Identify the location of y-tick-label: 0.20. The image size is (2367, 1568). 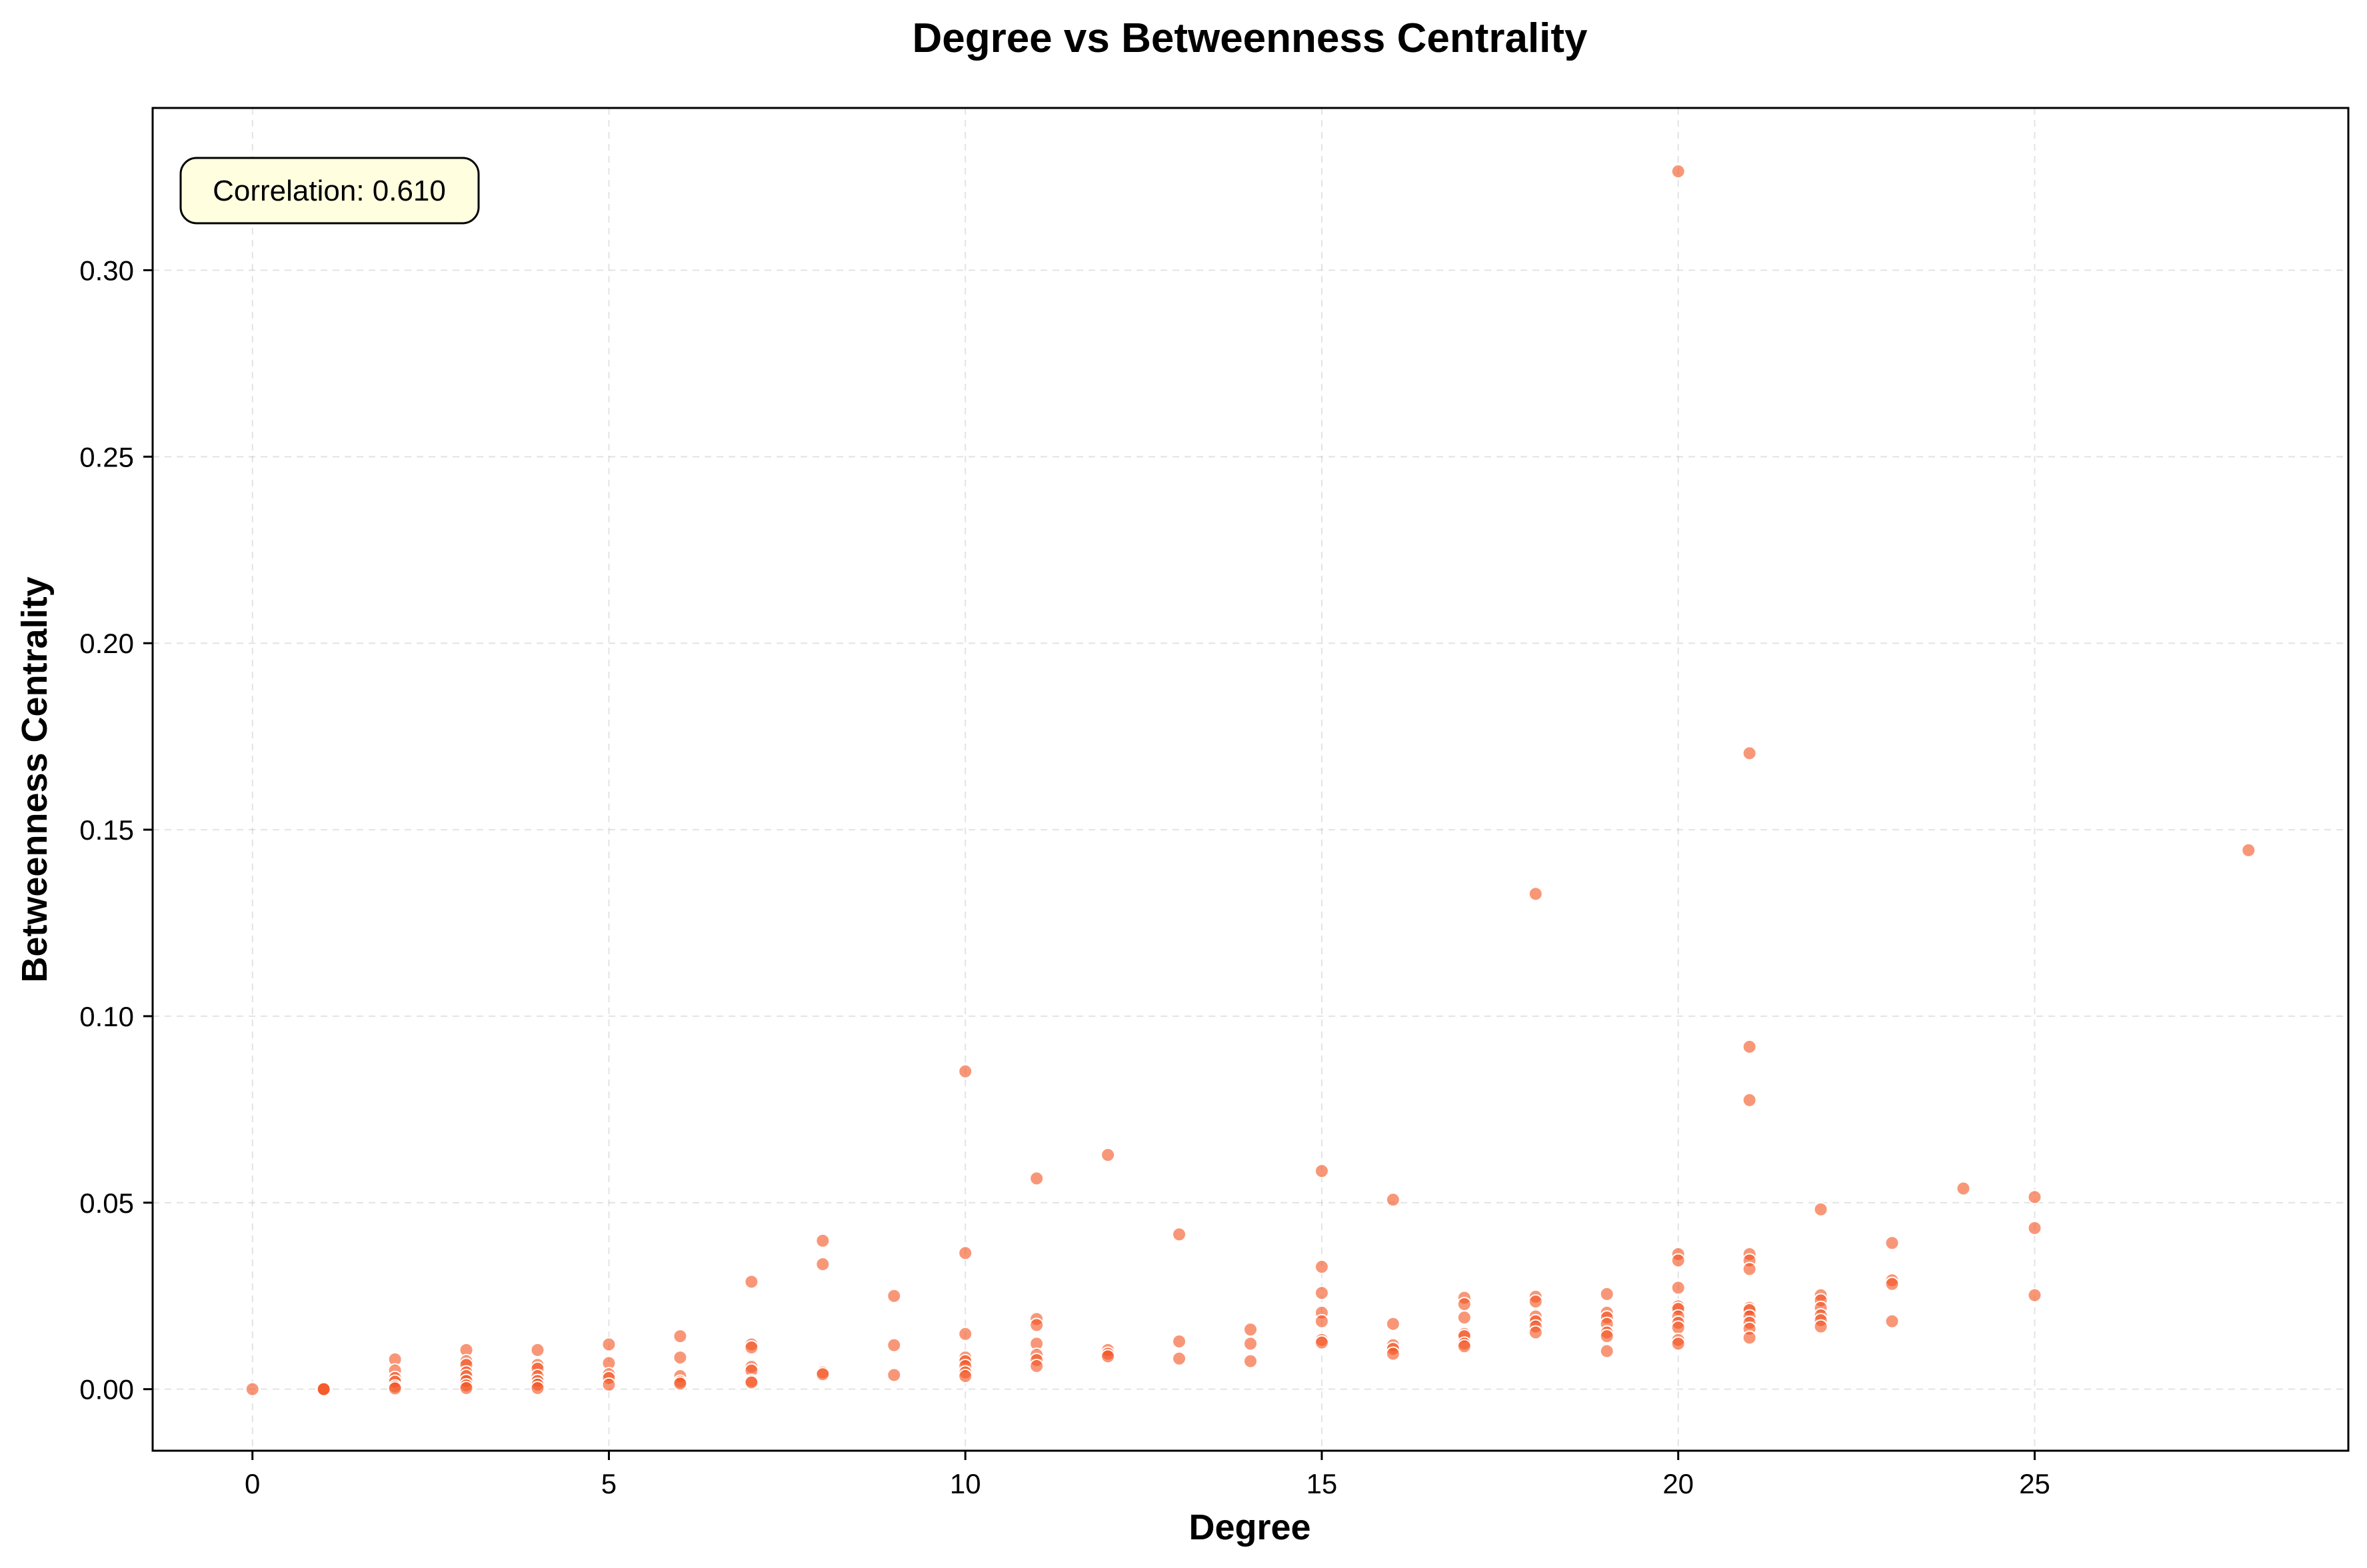
(106, 644).